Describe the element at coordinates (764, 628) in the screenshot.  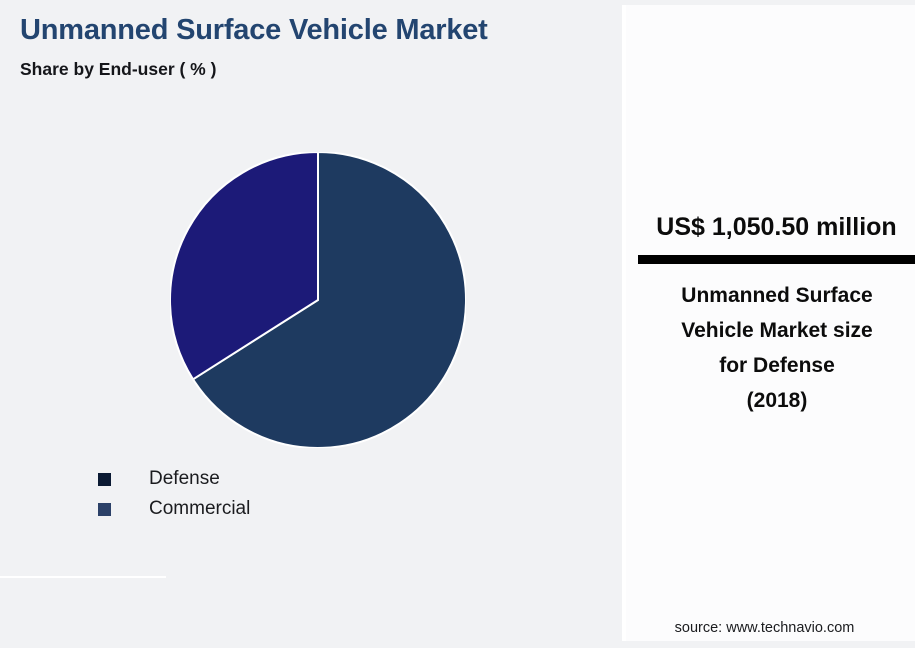
I see `source-note: source: www.technavio.com` at that location.